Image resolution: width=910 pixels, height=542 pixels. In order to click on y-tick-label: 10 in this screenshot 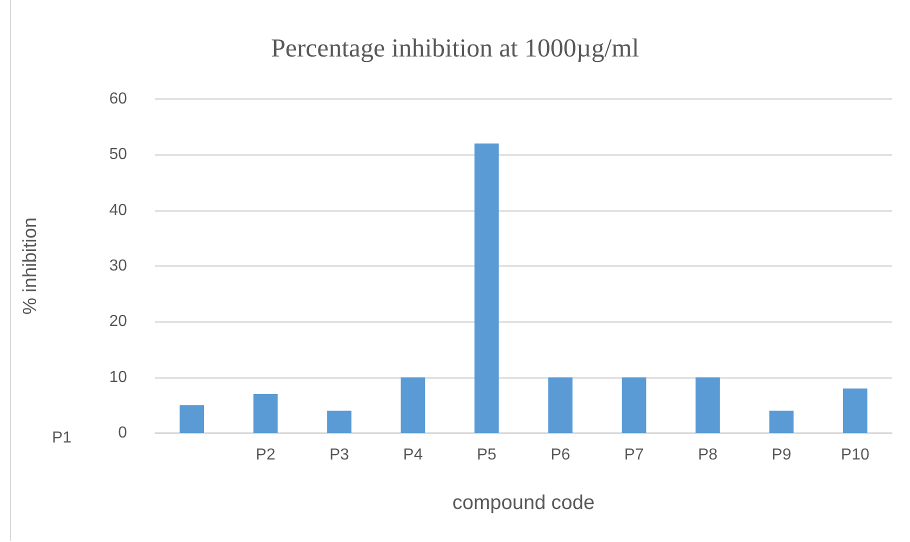, I will do `click(118, 377)`.